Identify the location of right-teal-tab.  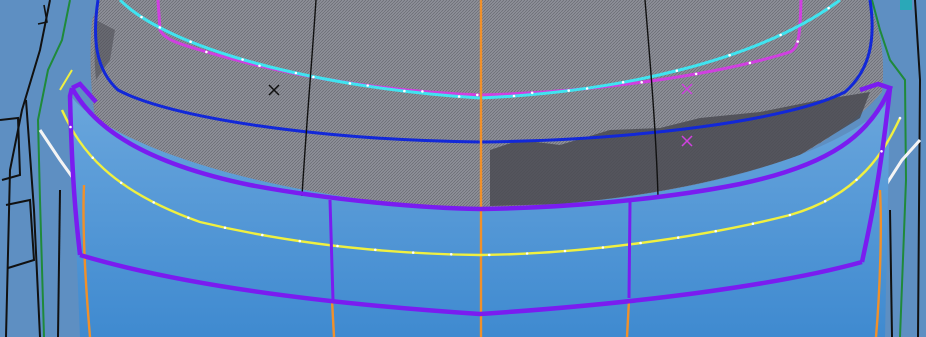
(906, 5).